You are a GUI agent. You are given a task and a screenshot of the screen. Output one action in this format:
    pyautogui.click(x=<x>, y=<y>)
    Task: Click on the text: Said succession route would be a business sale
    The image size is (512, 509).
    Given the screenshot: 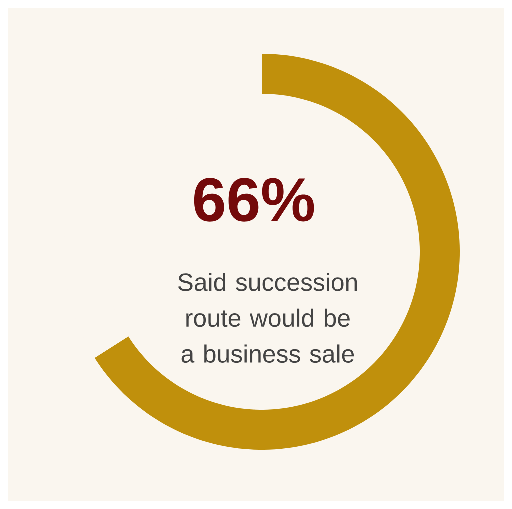 What is the action you would take?
    pyautogui.click(x=268, y=318)
    